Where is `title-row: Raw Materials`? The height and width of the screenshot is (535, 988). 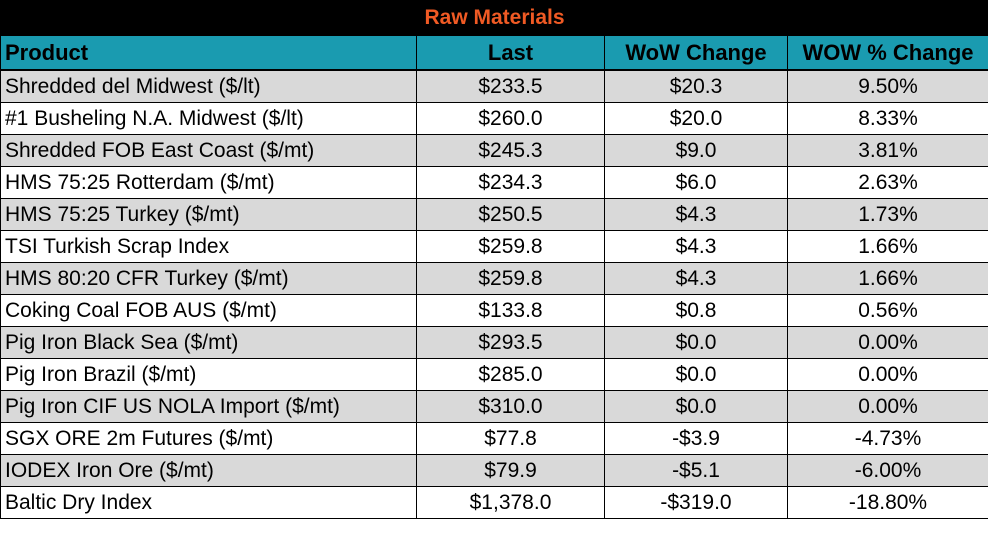
title-row: Raw Materials is located at coordinates (494, 18).